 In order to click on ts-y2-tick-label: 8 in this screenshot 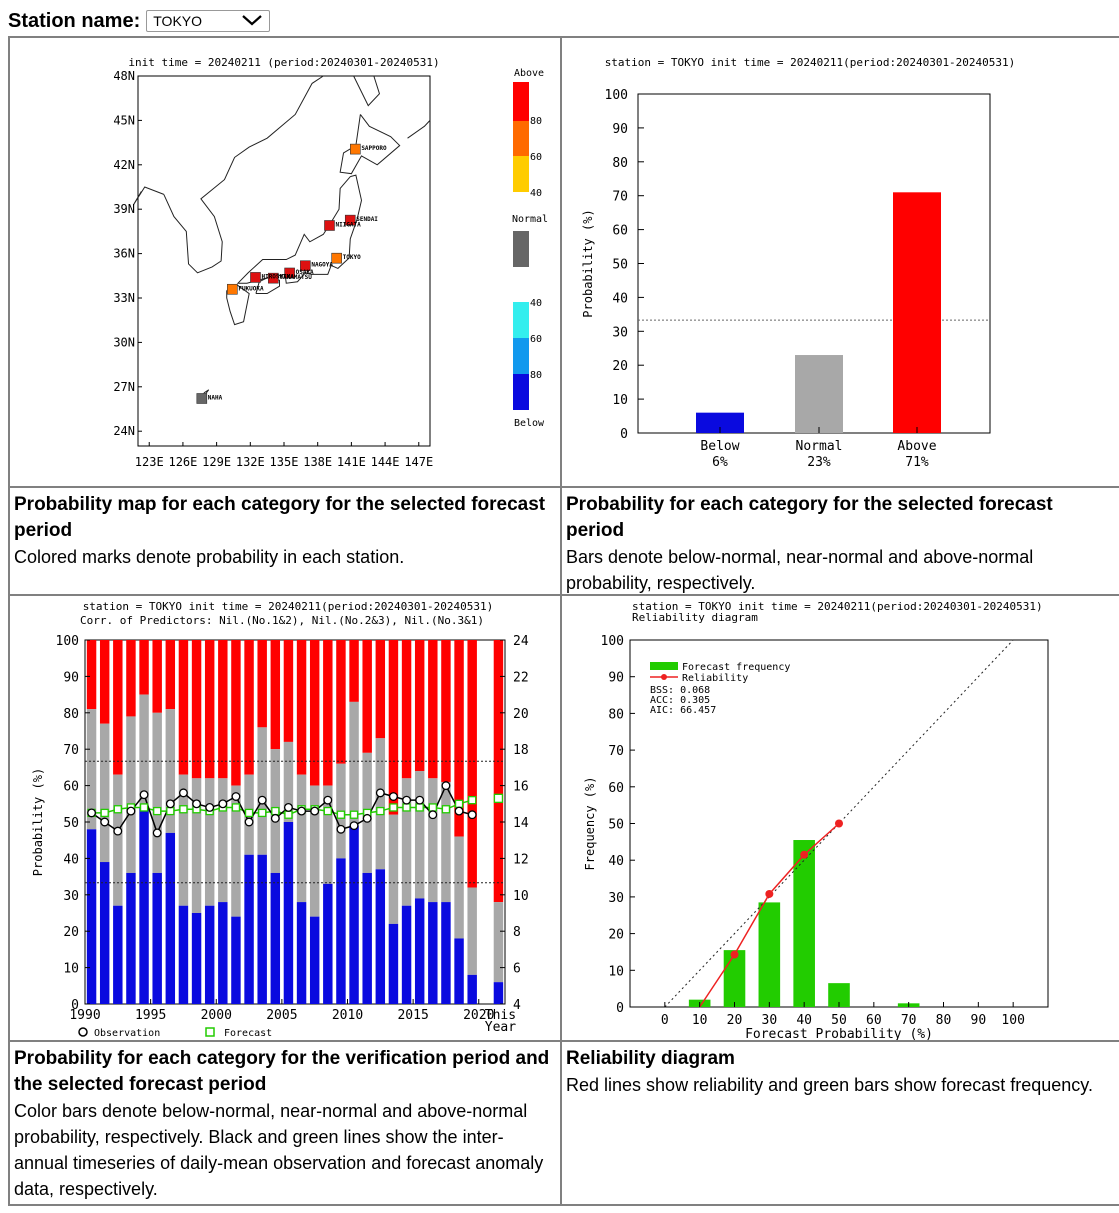, I will do `click(517, 932)`.